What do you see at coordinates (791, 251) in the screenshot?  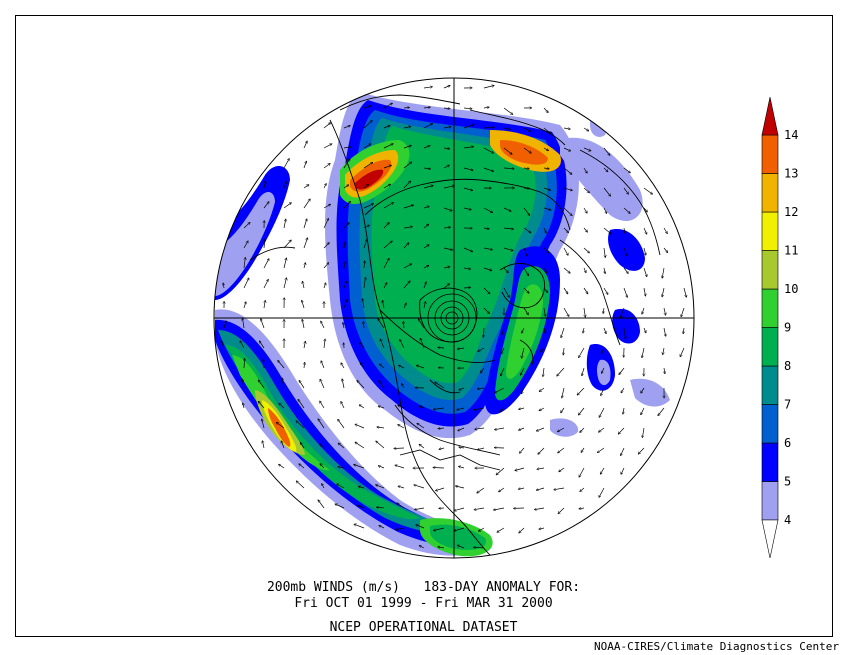 I see `colorbar-tick-label: 11` at bounding box center [791, 251].